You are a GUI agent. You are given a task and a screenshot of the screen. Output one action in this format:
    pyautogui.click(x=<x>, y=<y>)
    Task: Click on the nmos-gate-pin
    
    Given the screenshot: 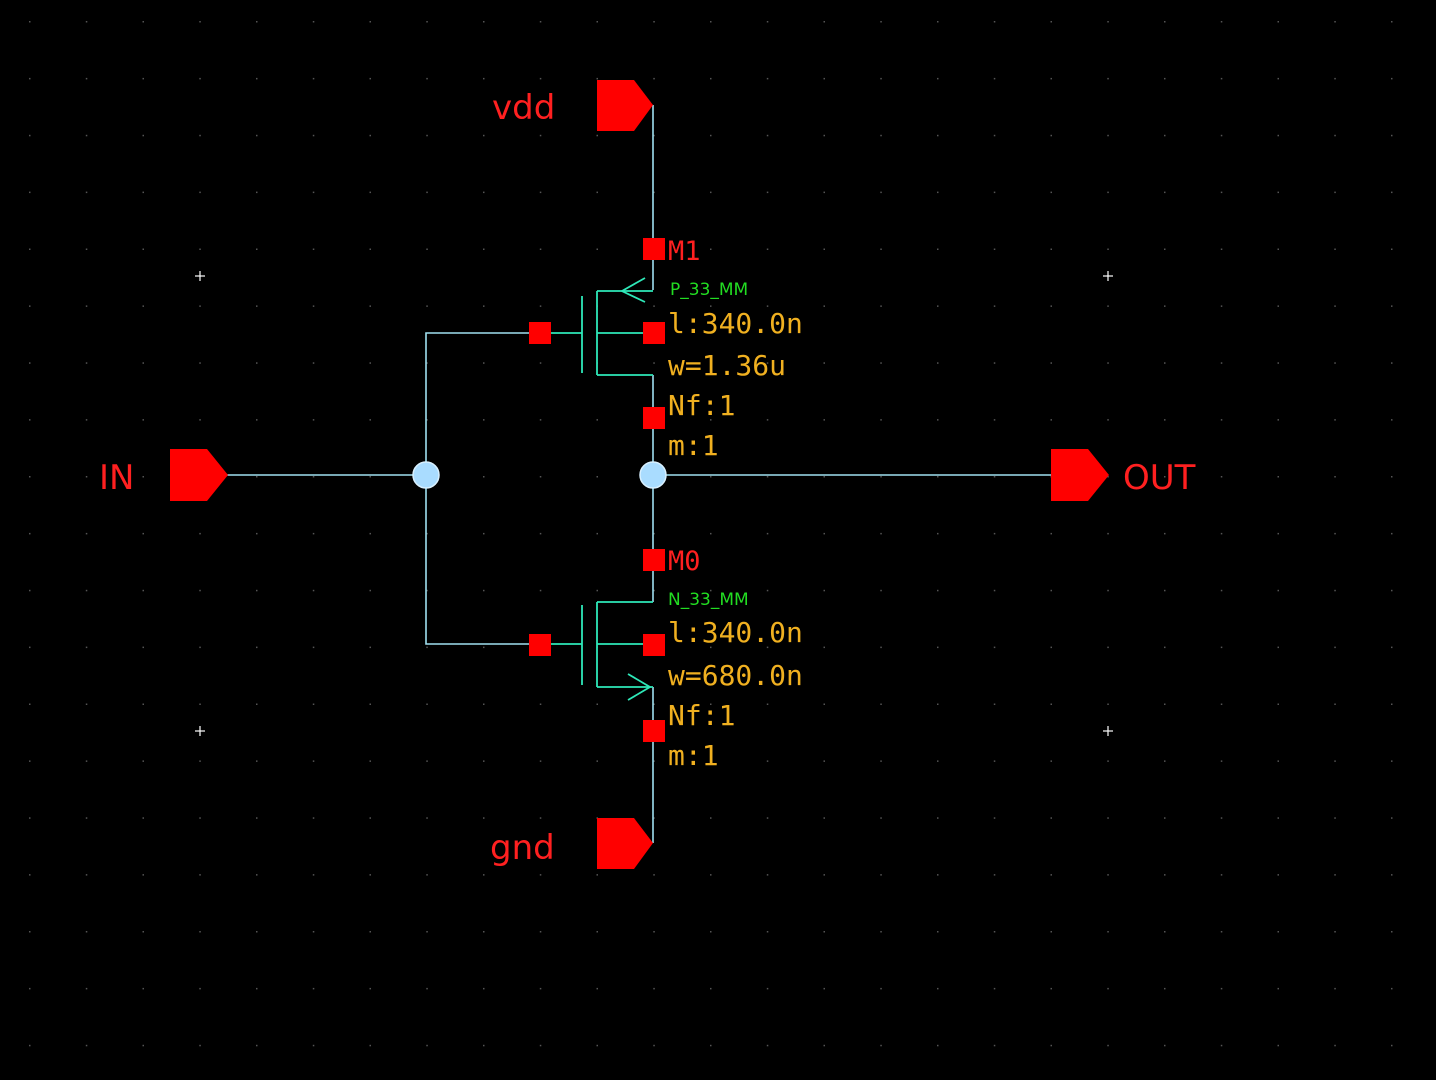 What is the action you would take?
    pyautogui.click(x=540, y=645)
    